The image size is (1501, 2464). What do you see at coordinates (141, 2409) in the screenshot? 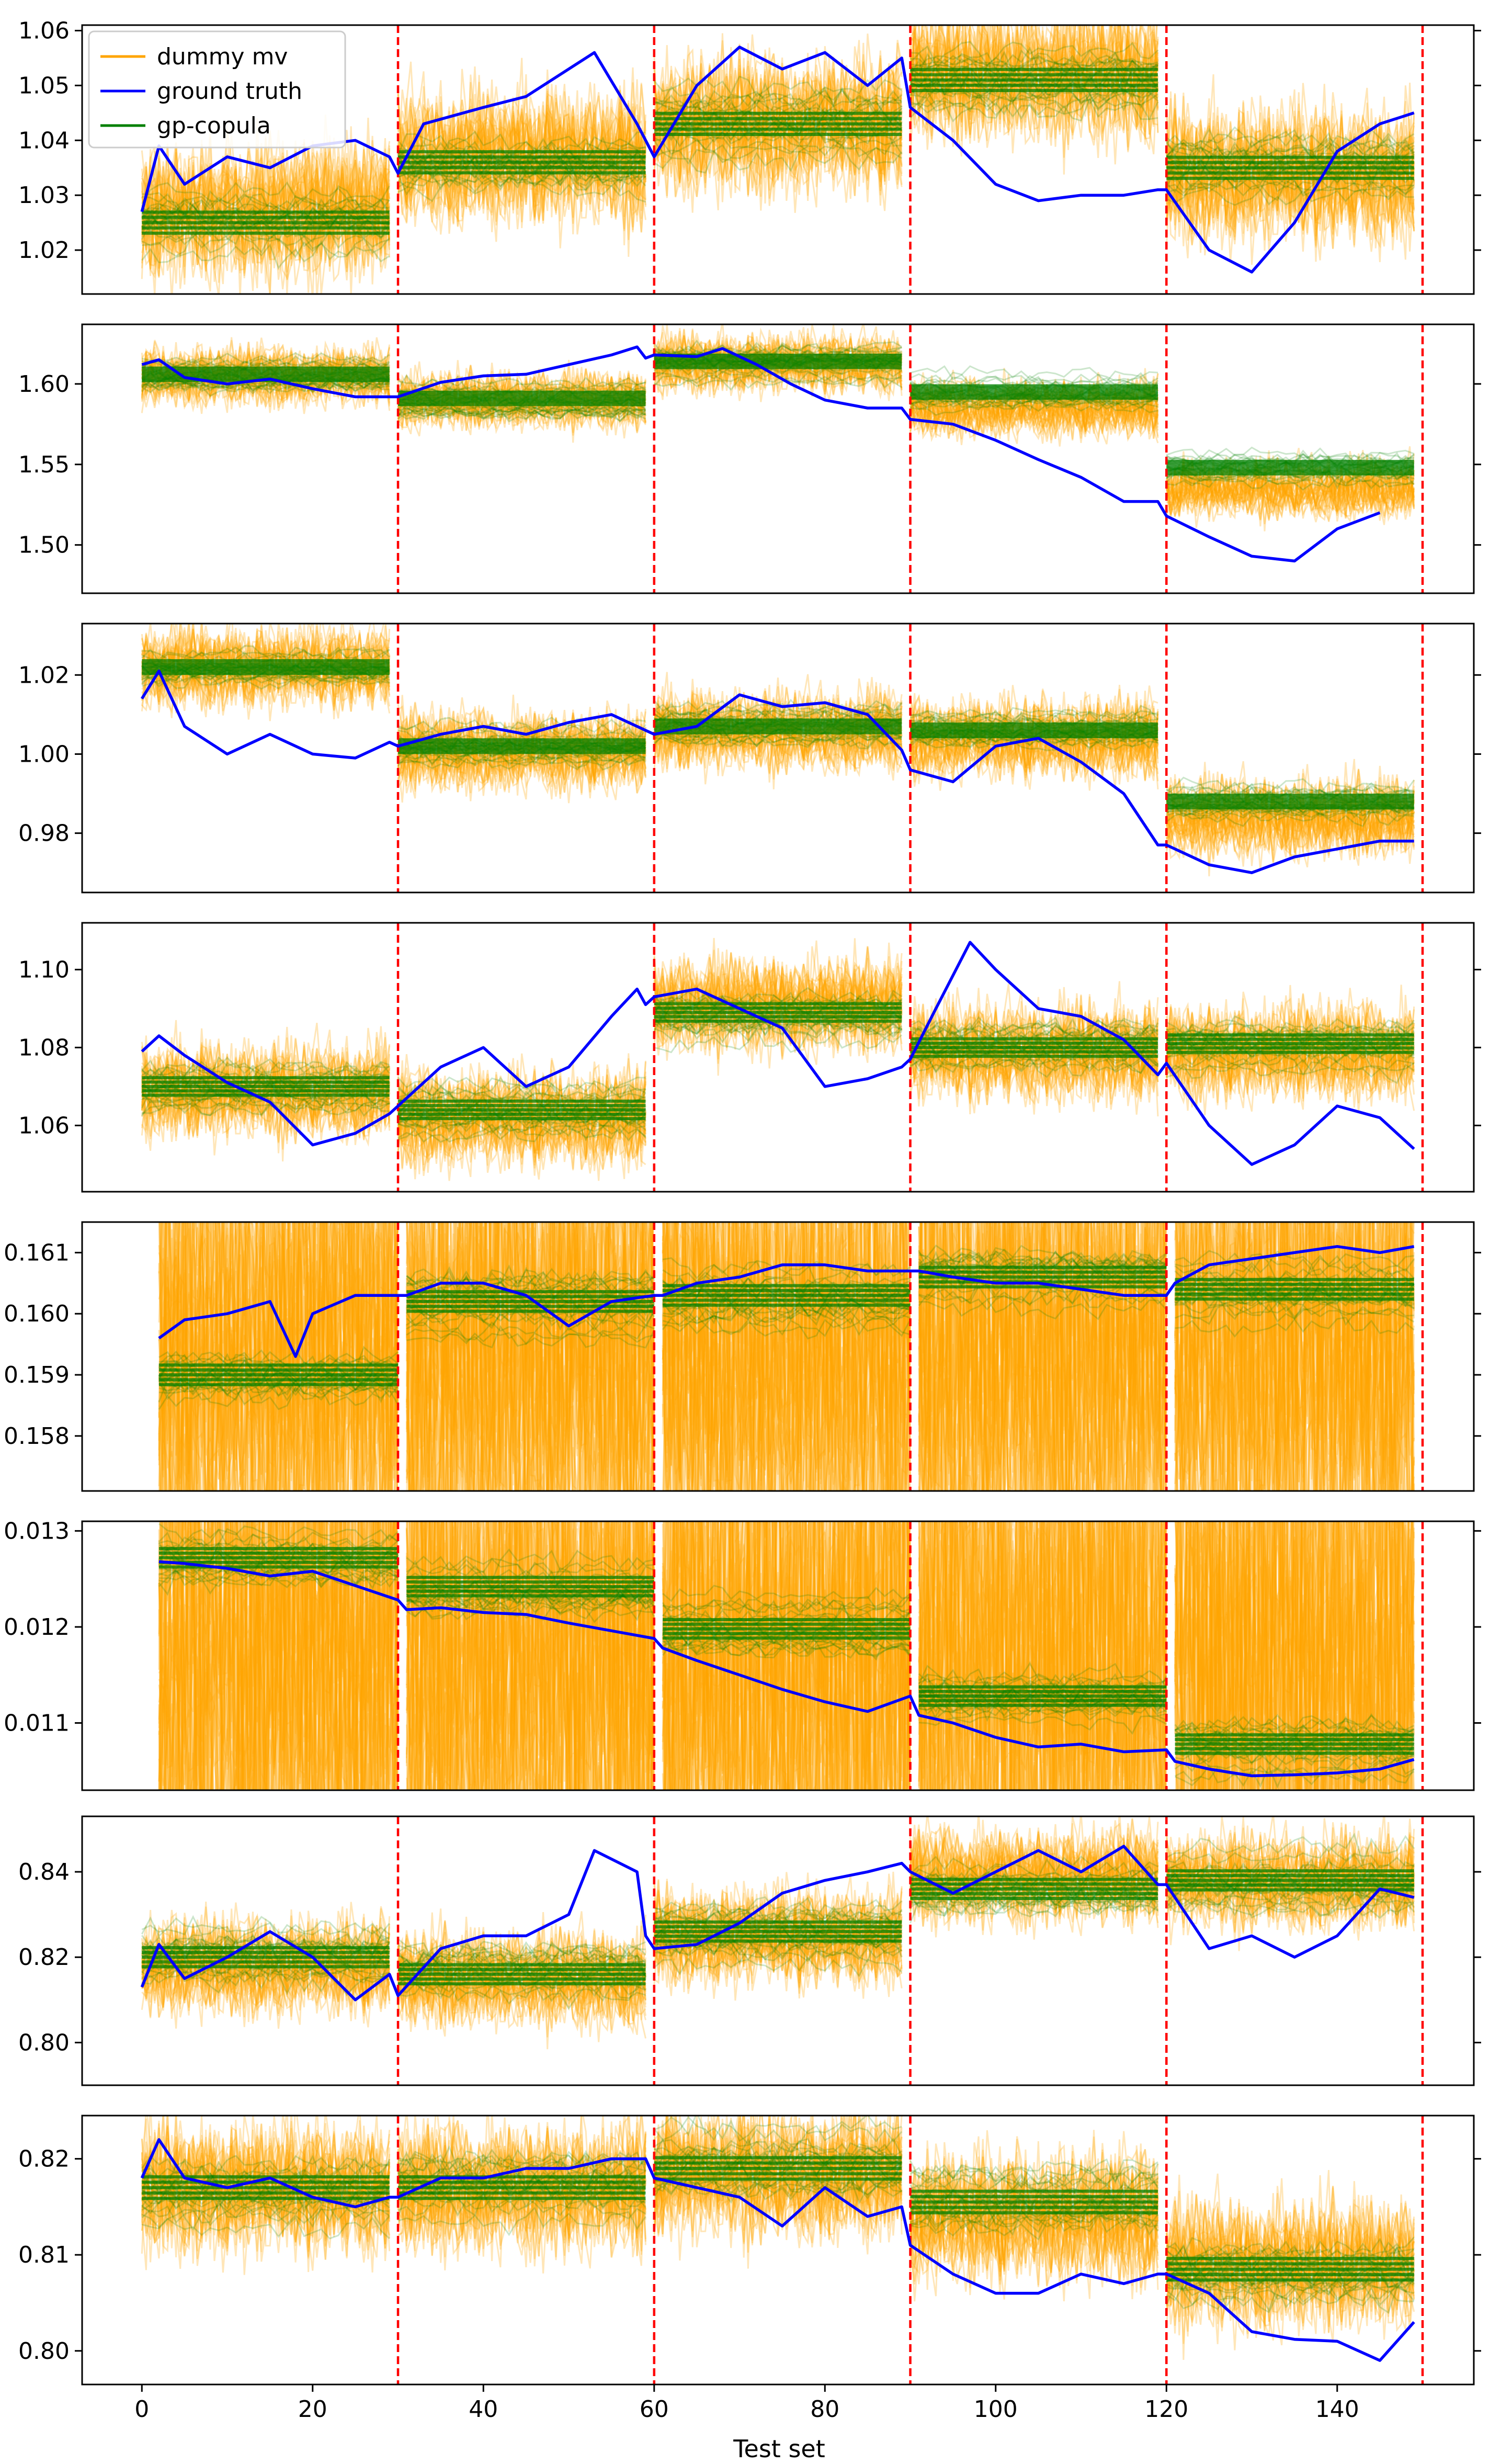
I see `x-tick-label: 0` at bounding box center [141, 2409].